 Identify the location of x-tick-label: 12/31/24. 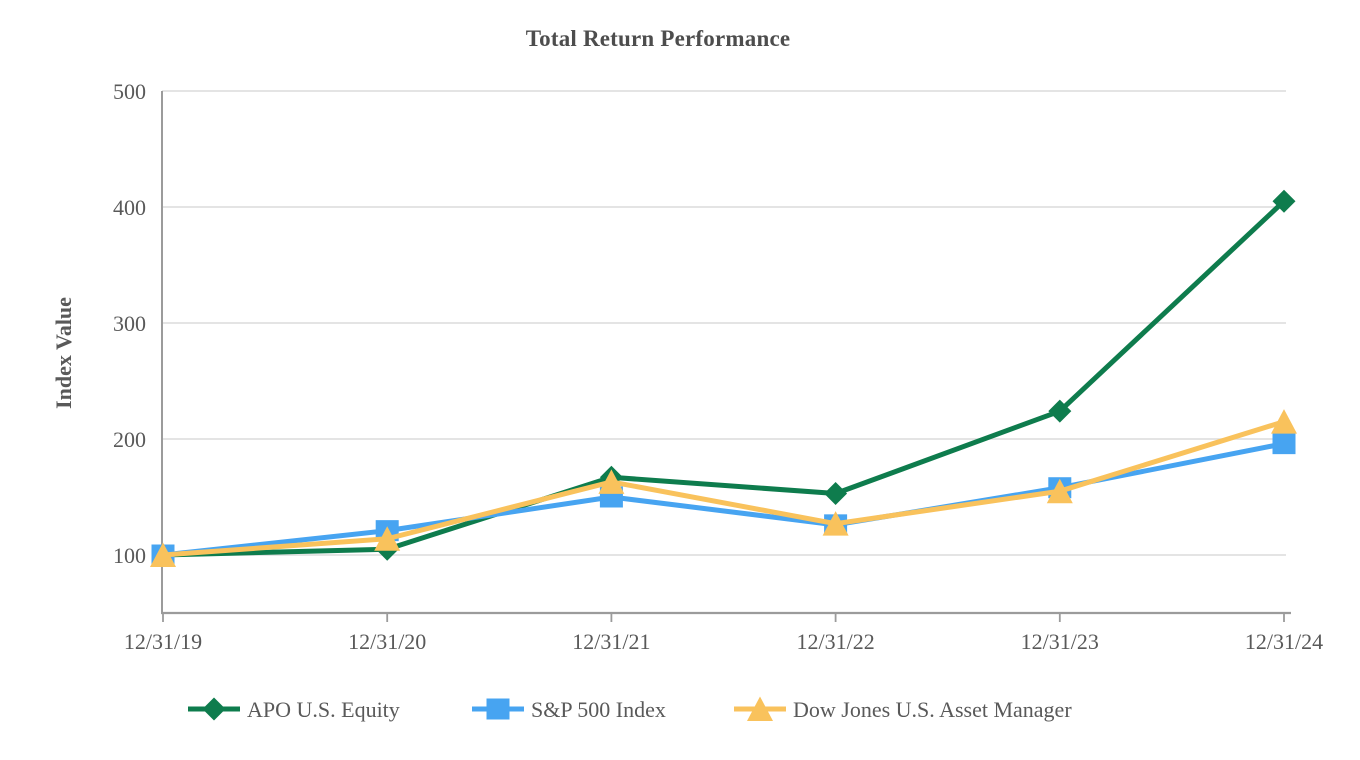
(1284, 641).